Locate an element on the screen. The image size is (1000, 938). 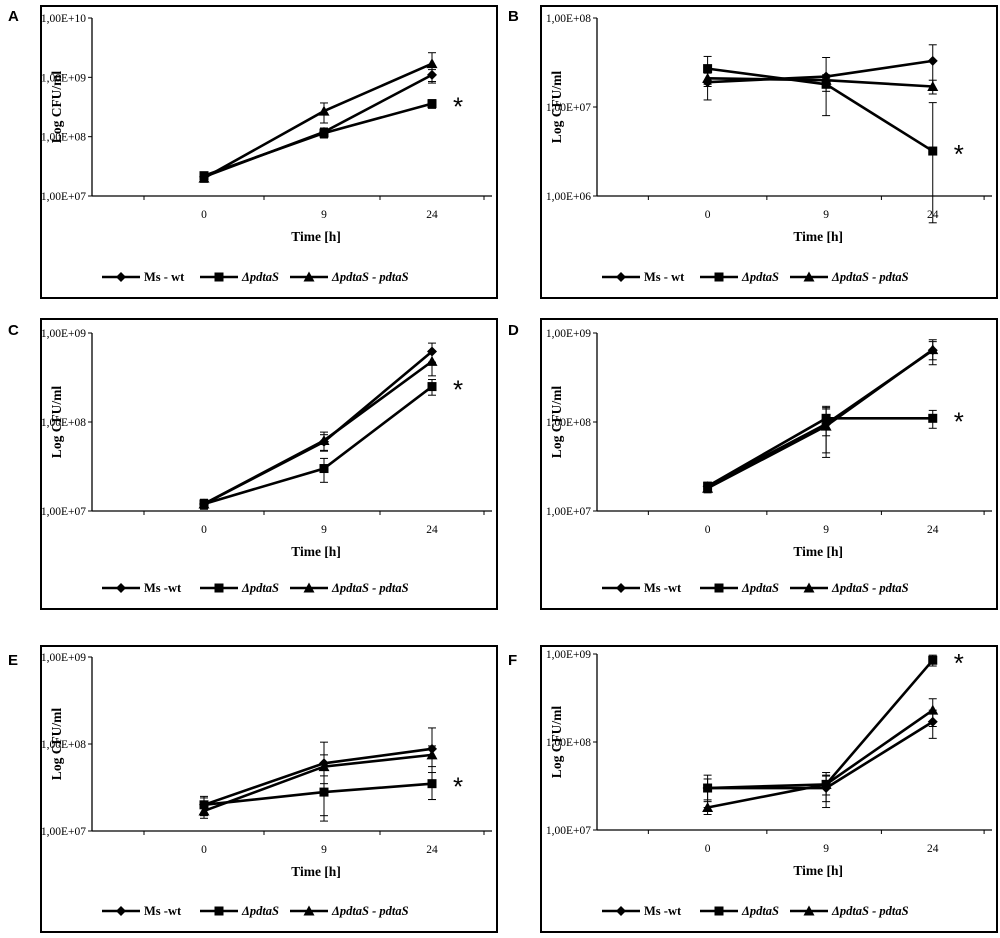
y-tick-label: 1,00E+06 is located at coordinates (568, 197).